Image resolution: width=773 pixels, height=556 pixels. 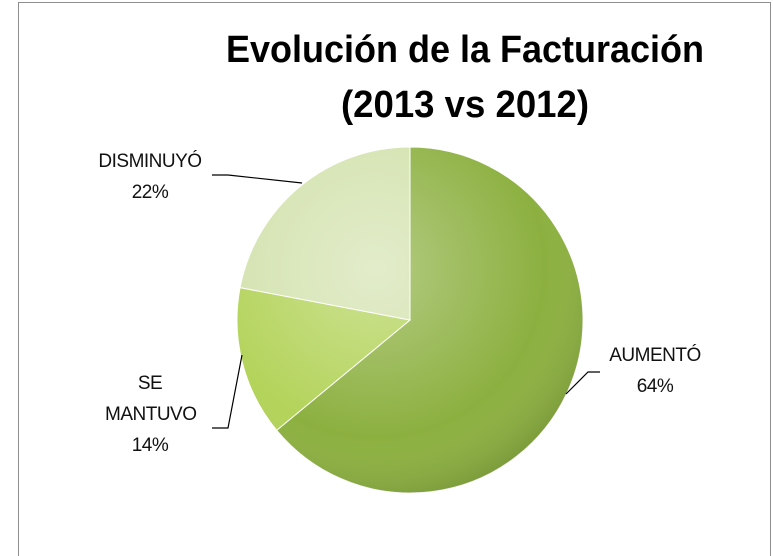 What do you see at coordinates (151, 399) in the screenshot?
I see `category-label: SE MANTUVO` at bounding box center [151, 399].